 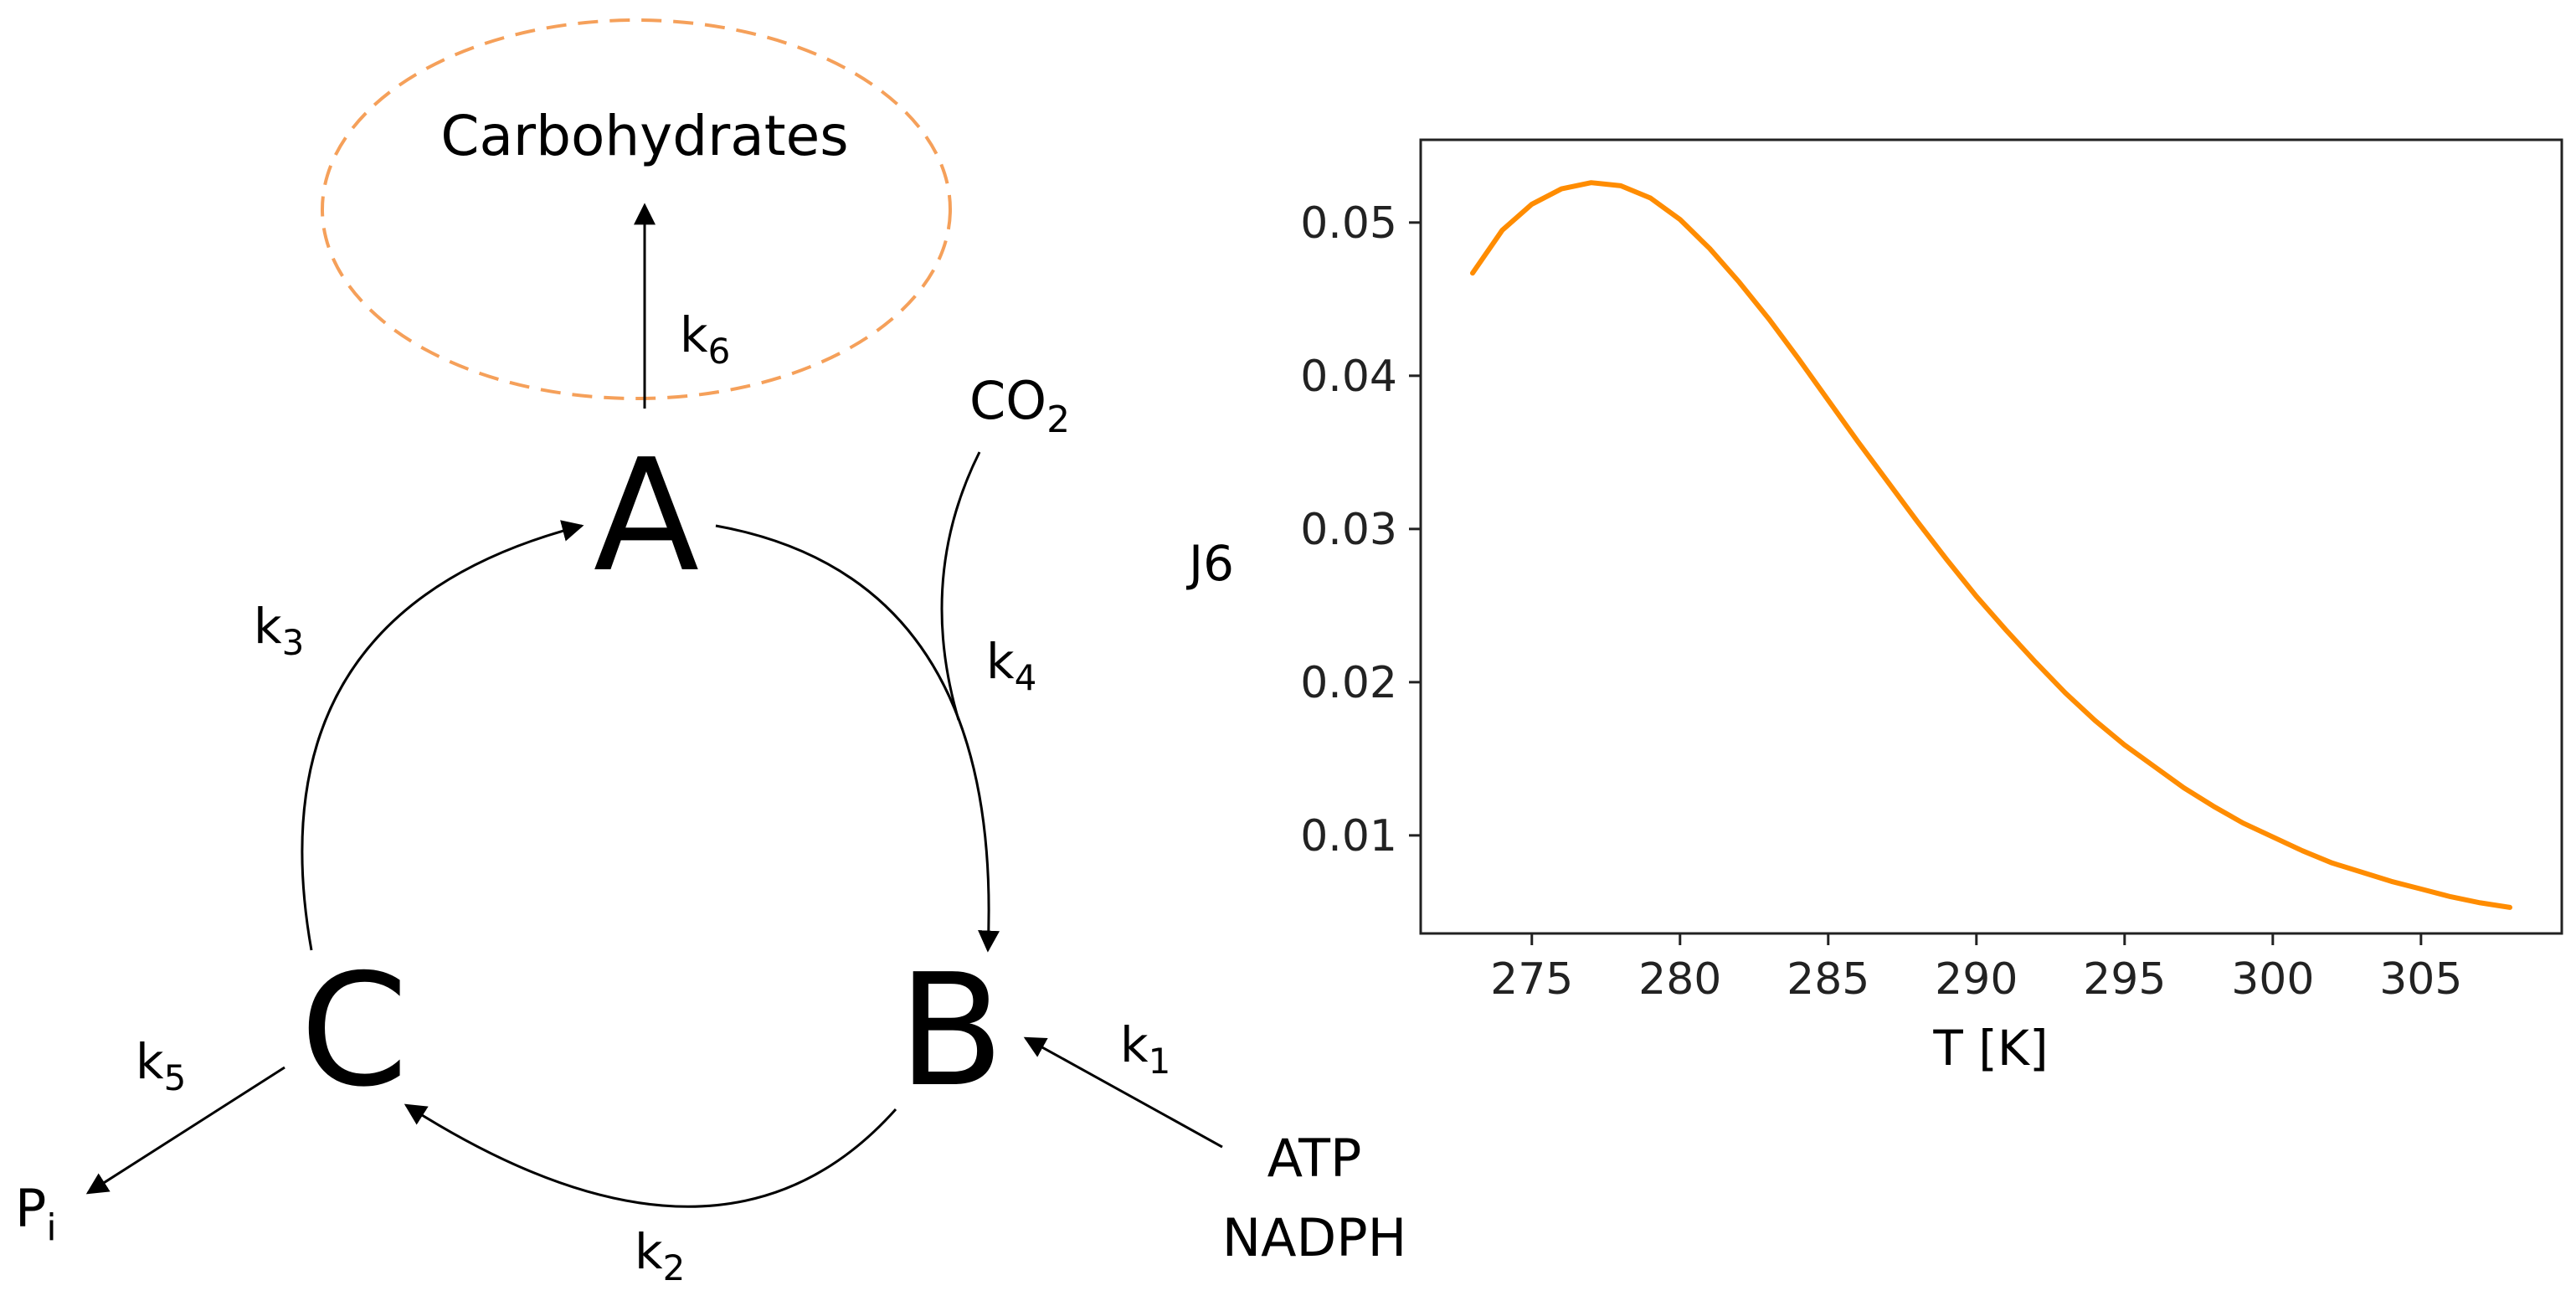 I want to click on arrow-k5-c-to-pi, so click(x=185, y=1130).